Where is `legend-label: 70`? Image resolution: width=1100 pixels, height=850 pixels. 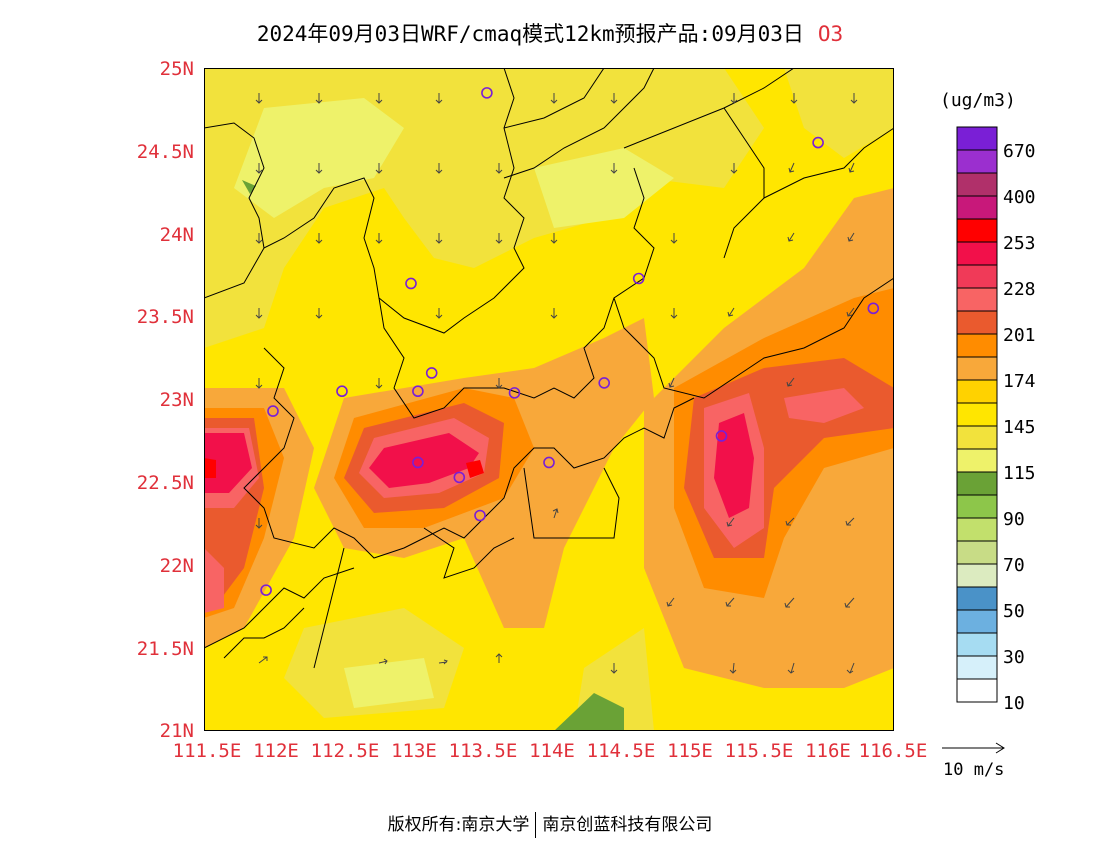
legend-label: 70 is located at coordinates (1014, 565).